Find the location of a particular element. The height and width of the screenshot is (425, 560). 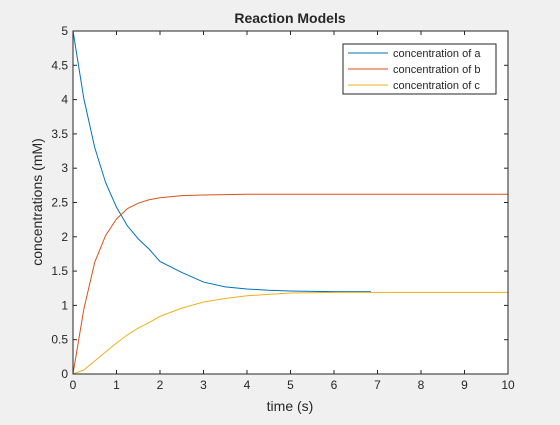

x-tick-label: 8 is located at coordinates (421, 385).